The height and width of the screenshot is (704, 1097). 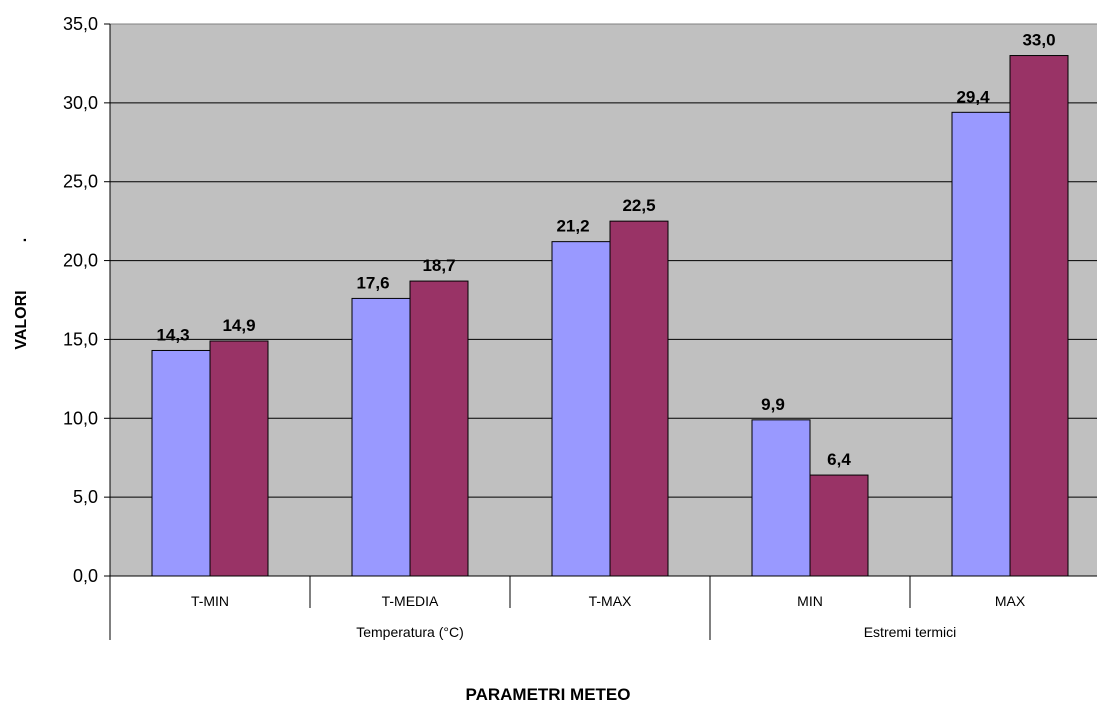 I want to click on y-tick-label: 10,0, so click(x=80, y=418).